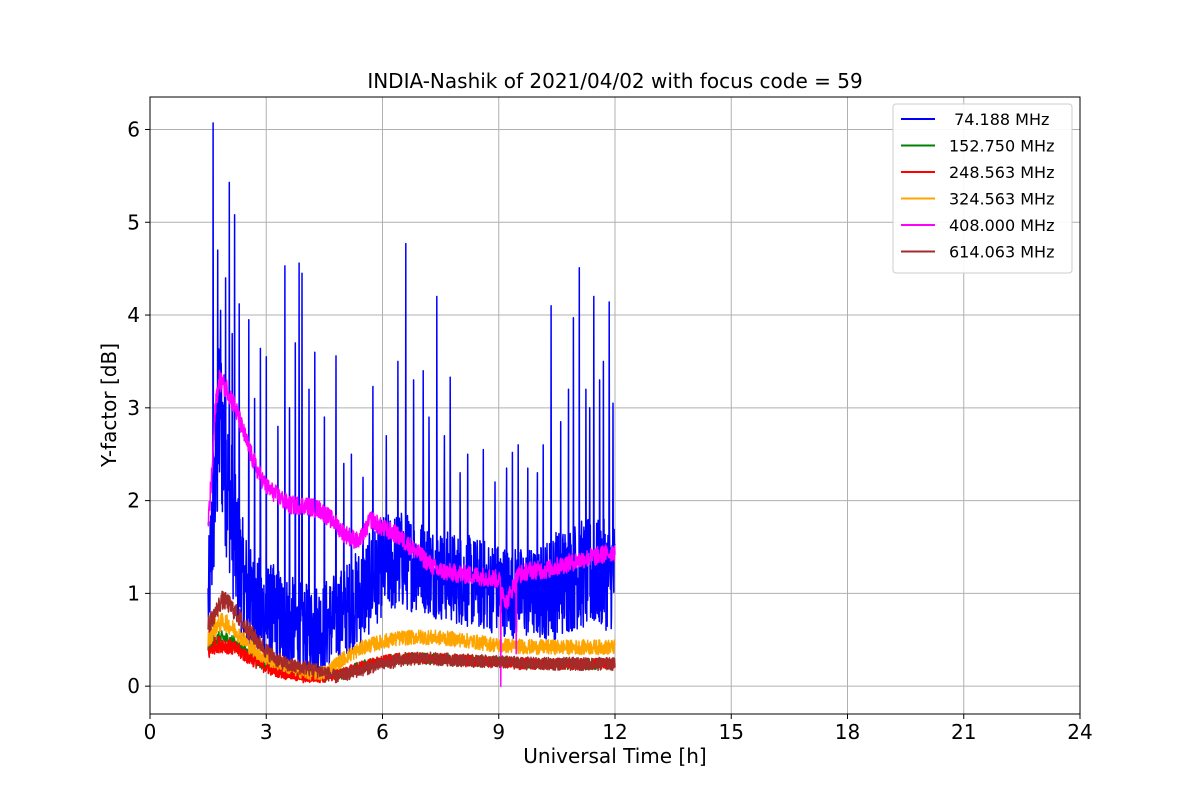  I want to click on legend-label: 408.000 MHz, so click(1001, 225).